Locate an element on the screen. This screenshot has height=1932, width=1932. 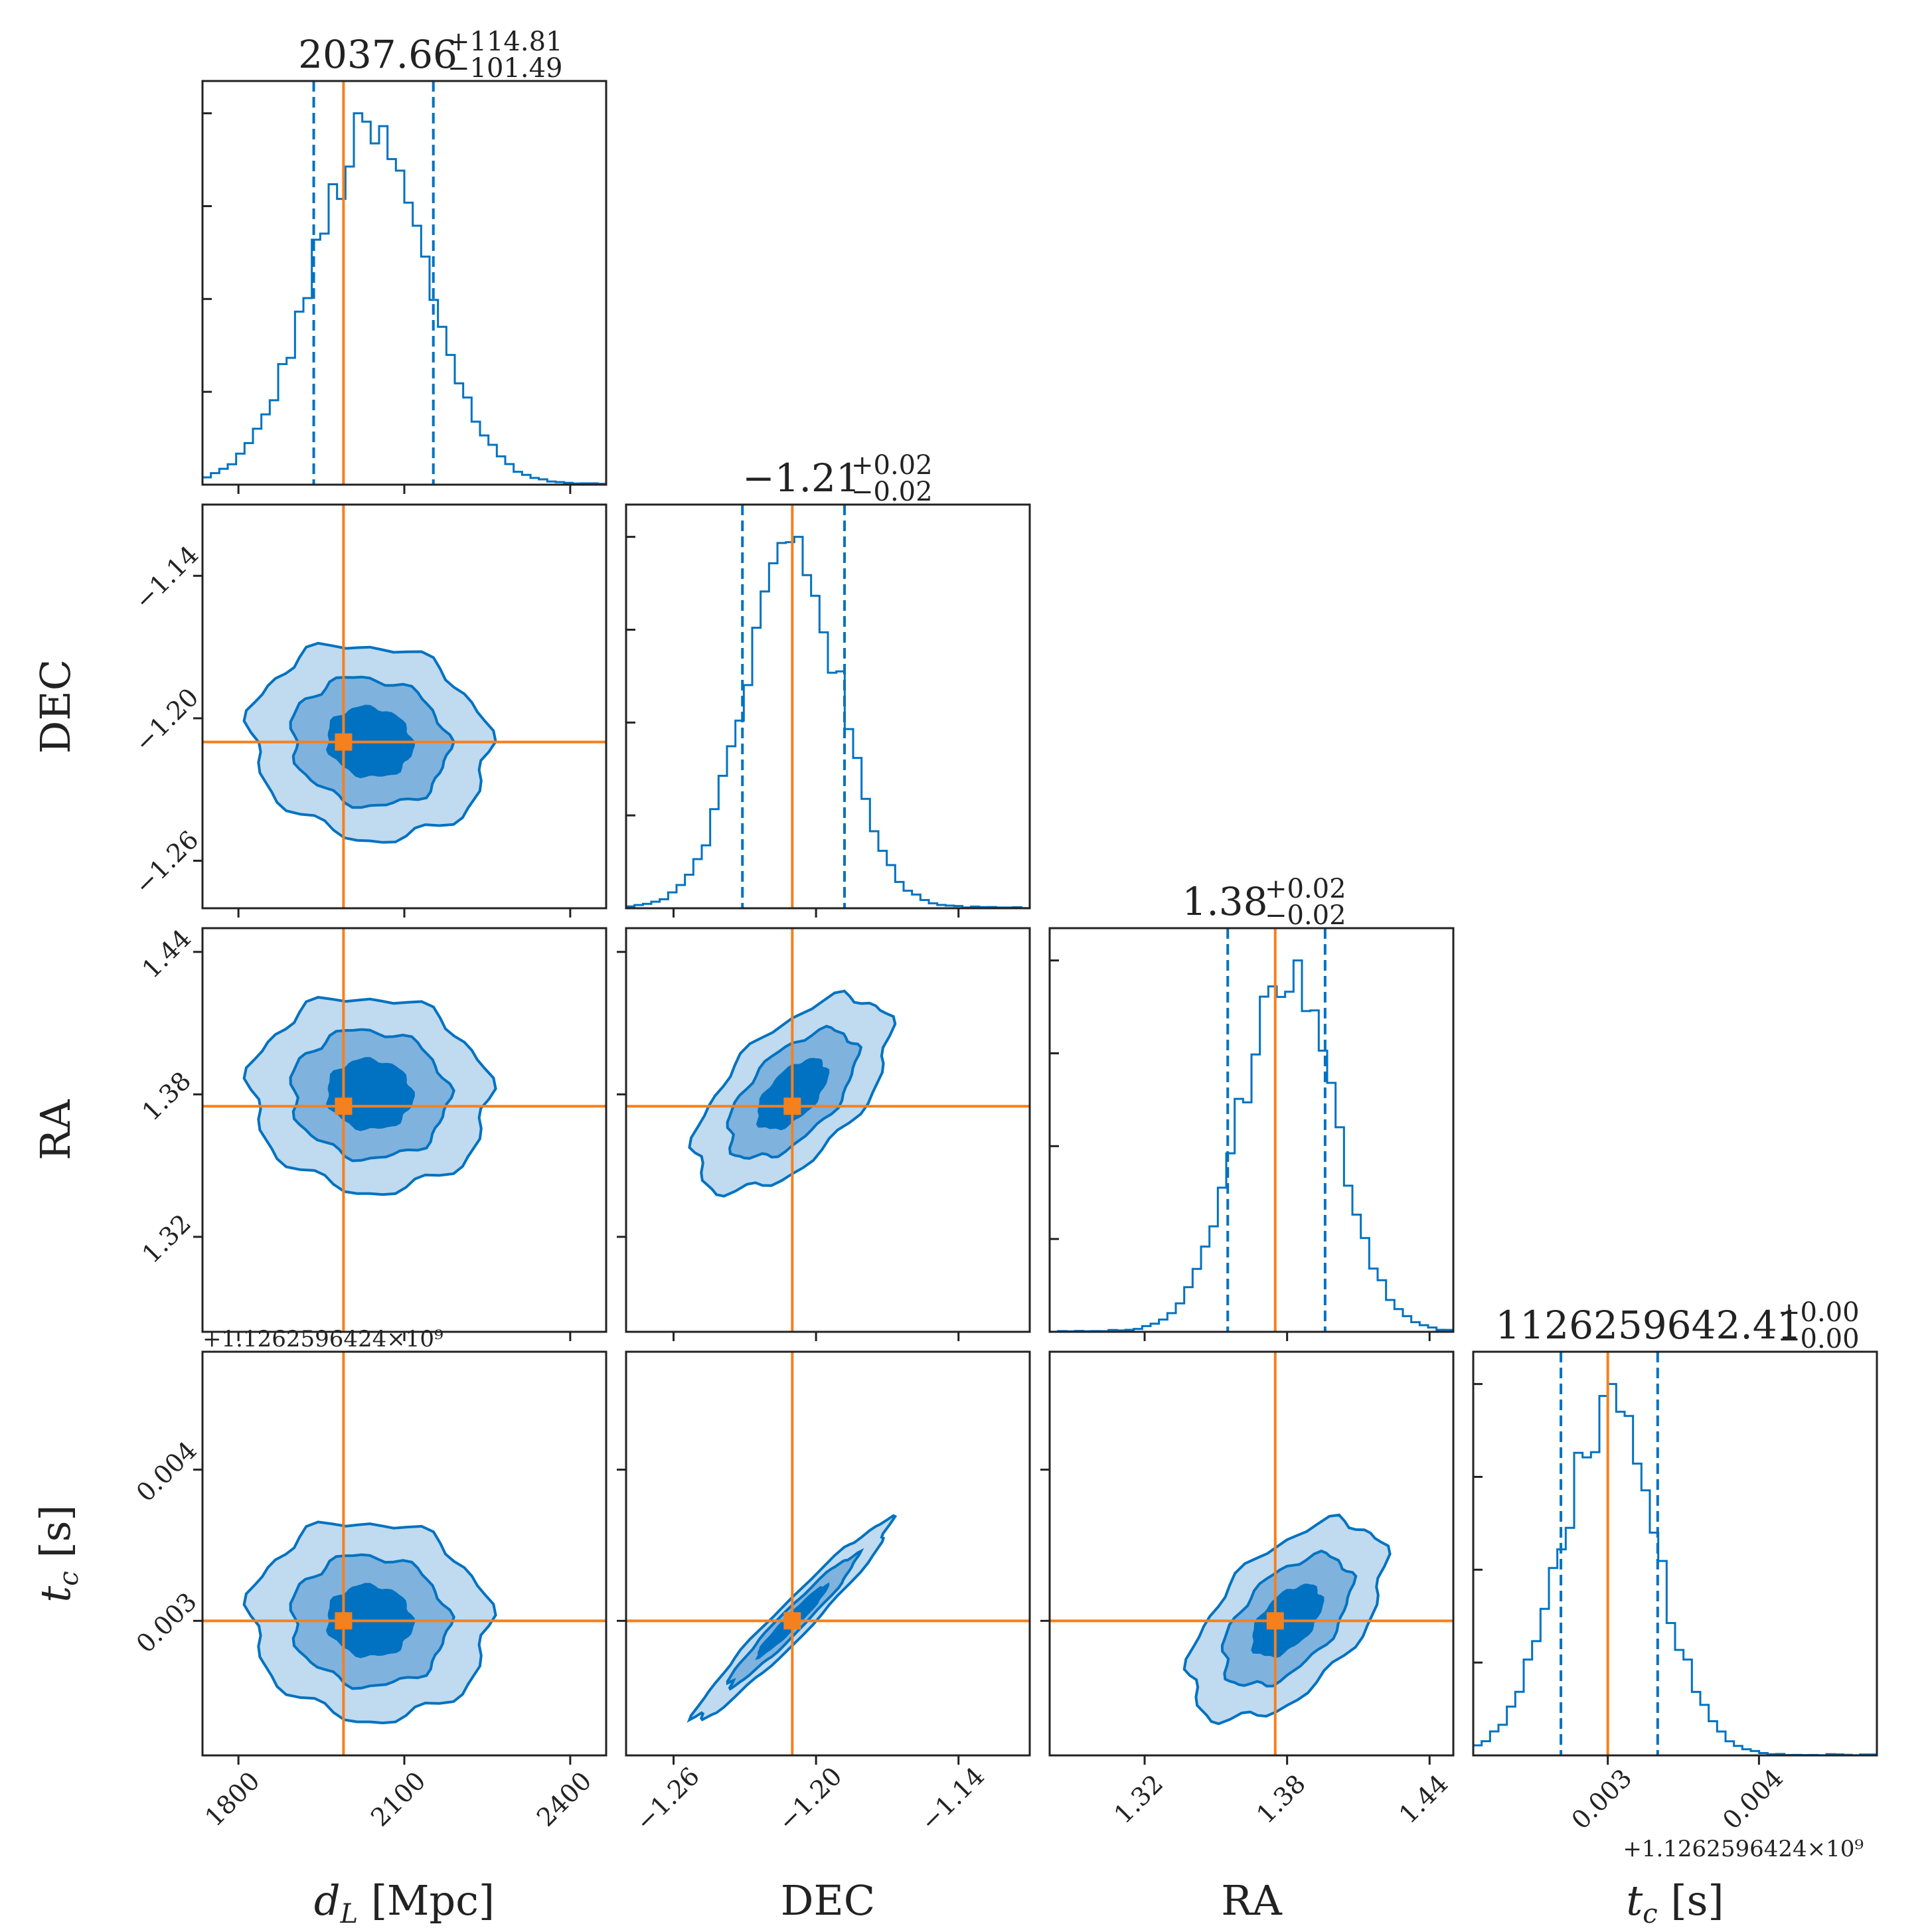
y-axis-label-ra: RA is located at coordinates (55, 1130).